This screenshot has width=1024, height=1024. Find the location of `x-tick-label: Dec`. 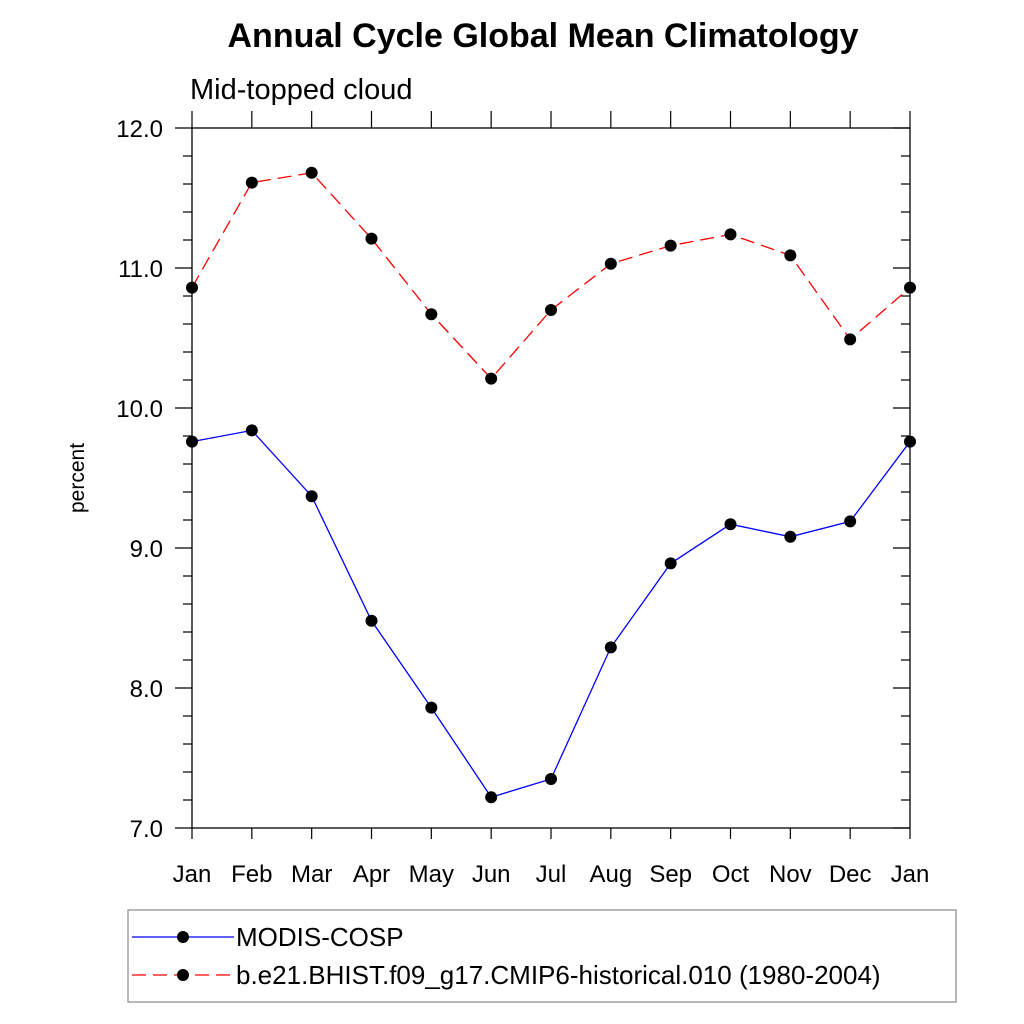

x-tick-label: Dec is located at coordinates (850, 874).